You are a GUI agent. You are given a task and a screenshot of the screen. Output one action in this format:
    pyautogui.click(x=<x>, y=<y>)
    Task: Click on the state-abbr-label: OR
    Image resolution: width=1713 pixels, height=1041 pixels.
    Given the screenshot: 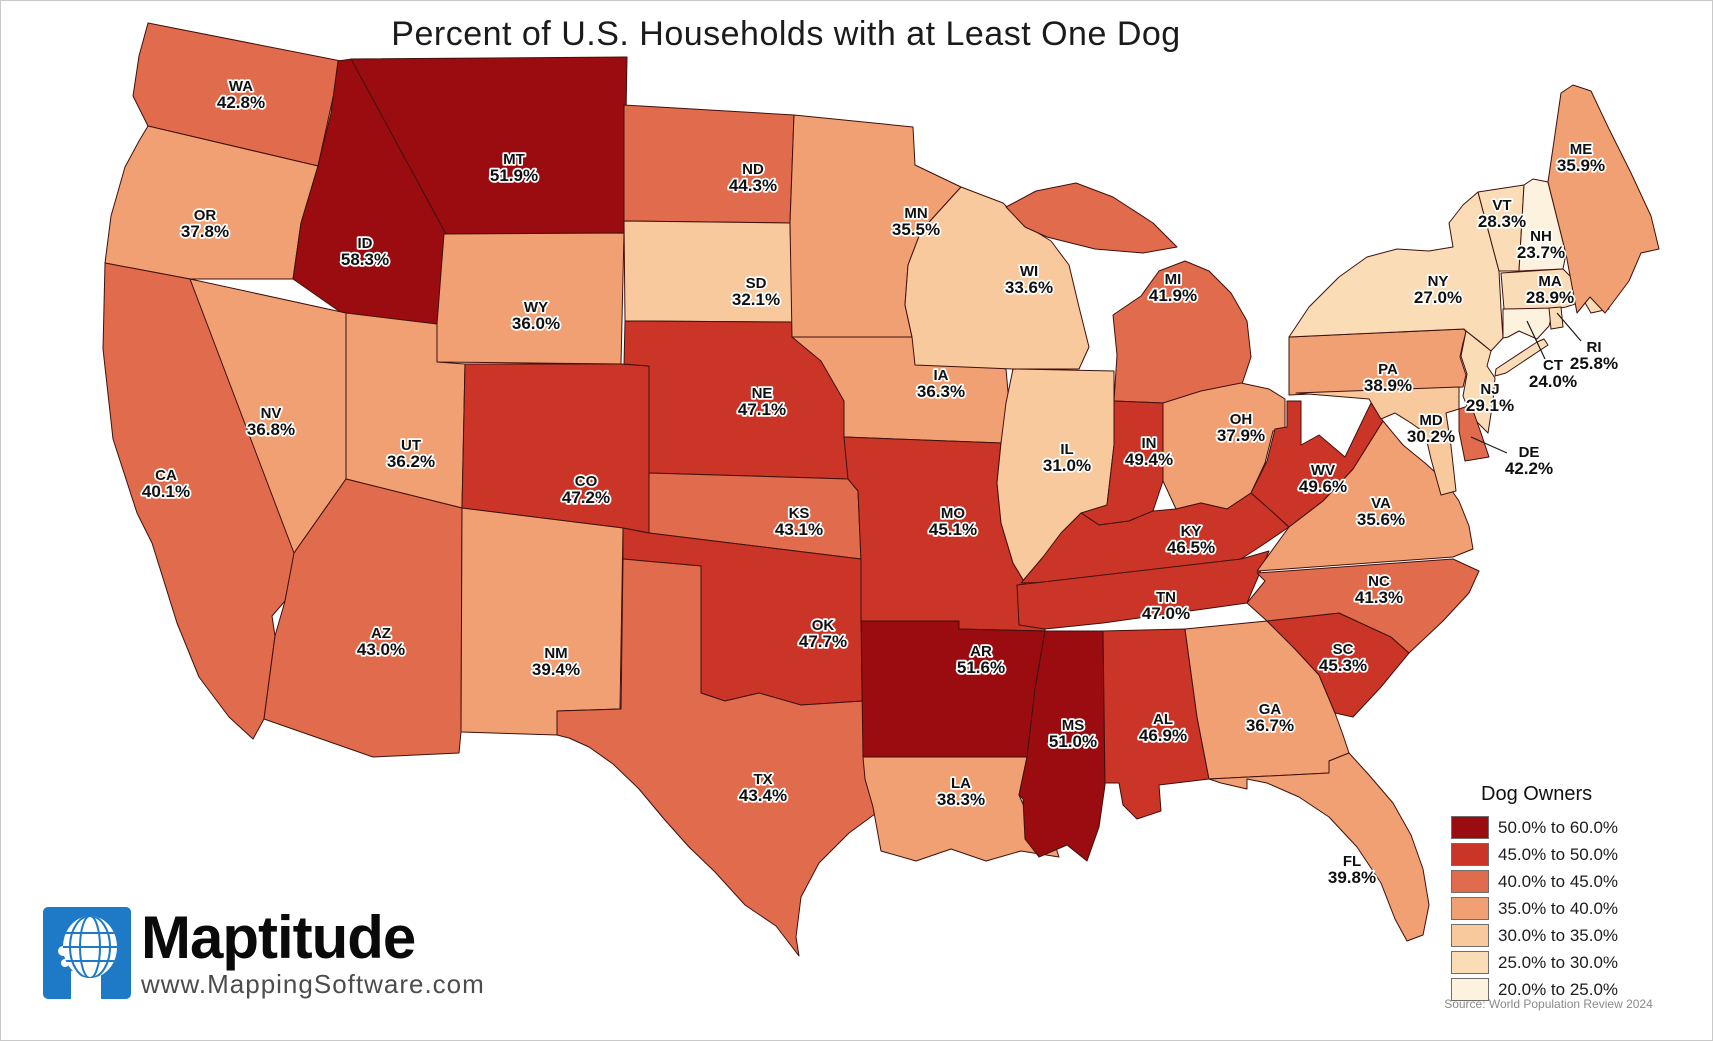 What is the action you would take?
    pyautogui.click(x=205, y=215)
    